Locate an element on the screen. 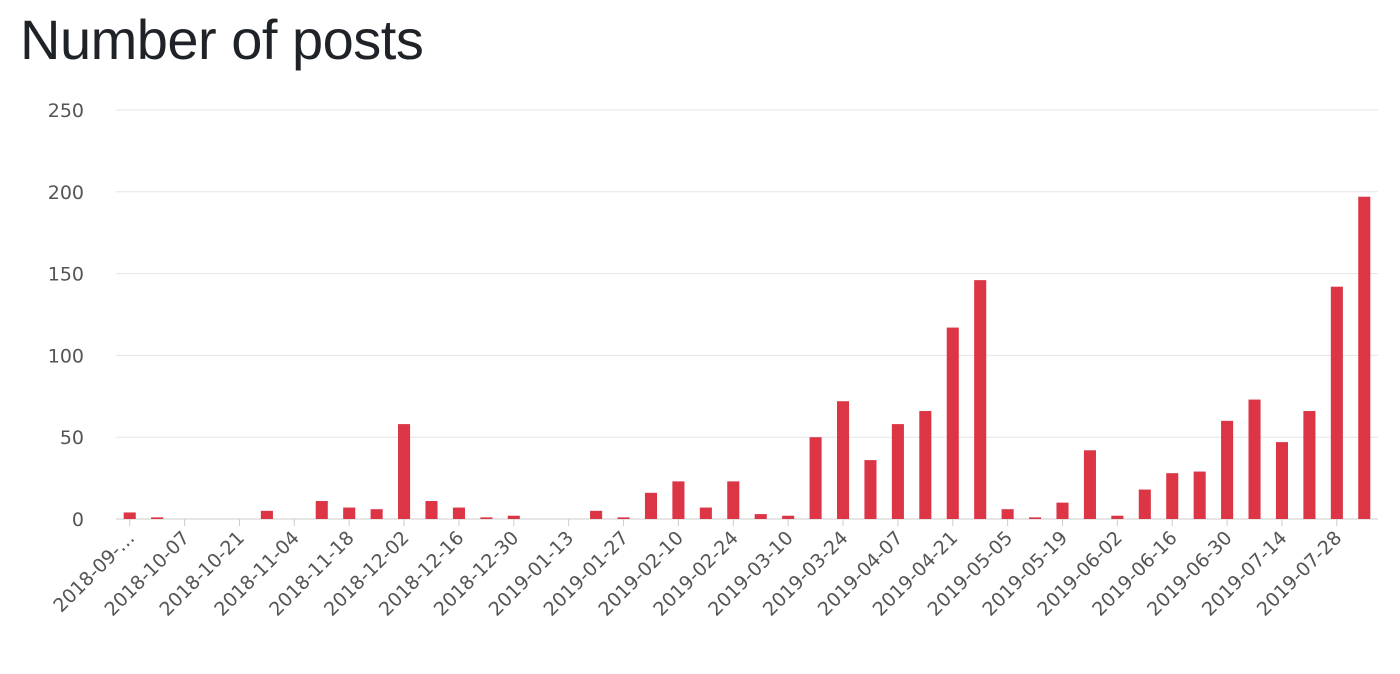 This screenshot has width=1400, height=674. y-tick-label: 0 is located at coordinates (78, 520).